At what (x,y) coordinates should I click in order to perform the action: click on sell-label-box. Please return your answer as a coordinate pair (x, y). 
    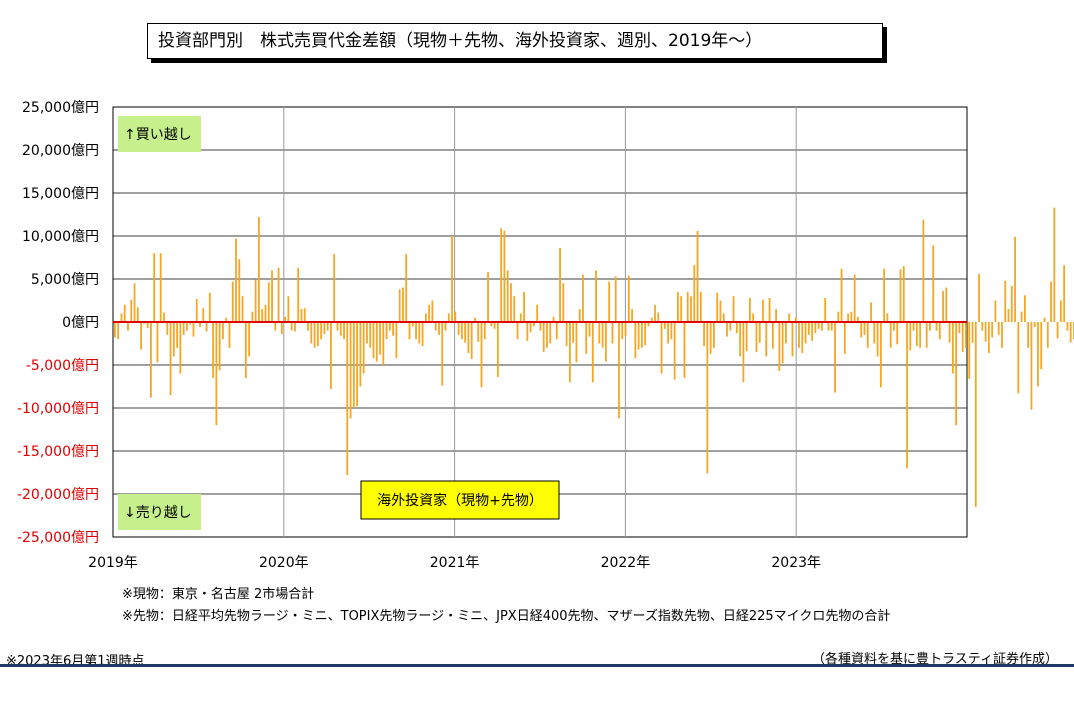
    Looking at the image, I should click on (159, 512).